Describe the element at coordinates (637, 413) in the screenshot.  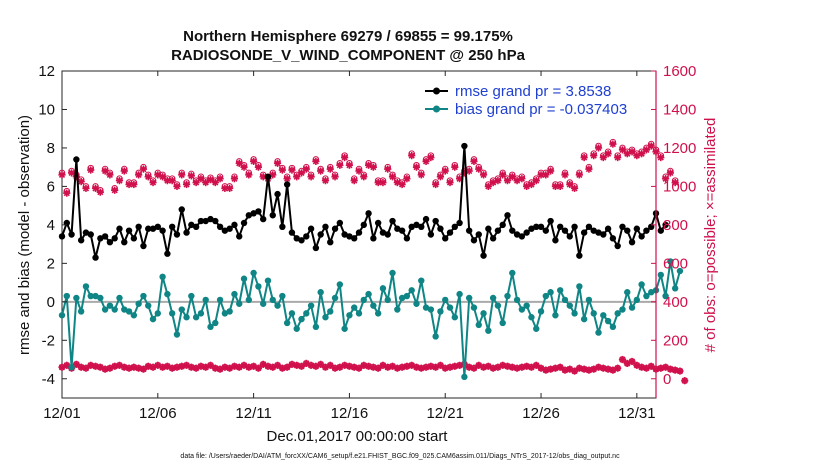
I see `x-tick-label: 12/31` at that location.